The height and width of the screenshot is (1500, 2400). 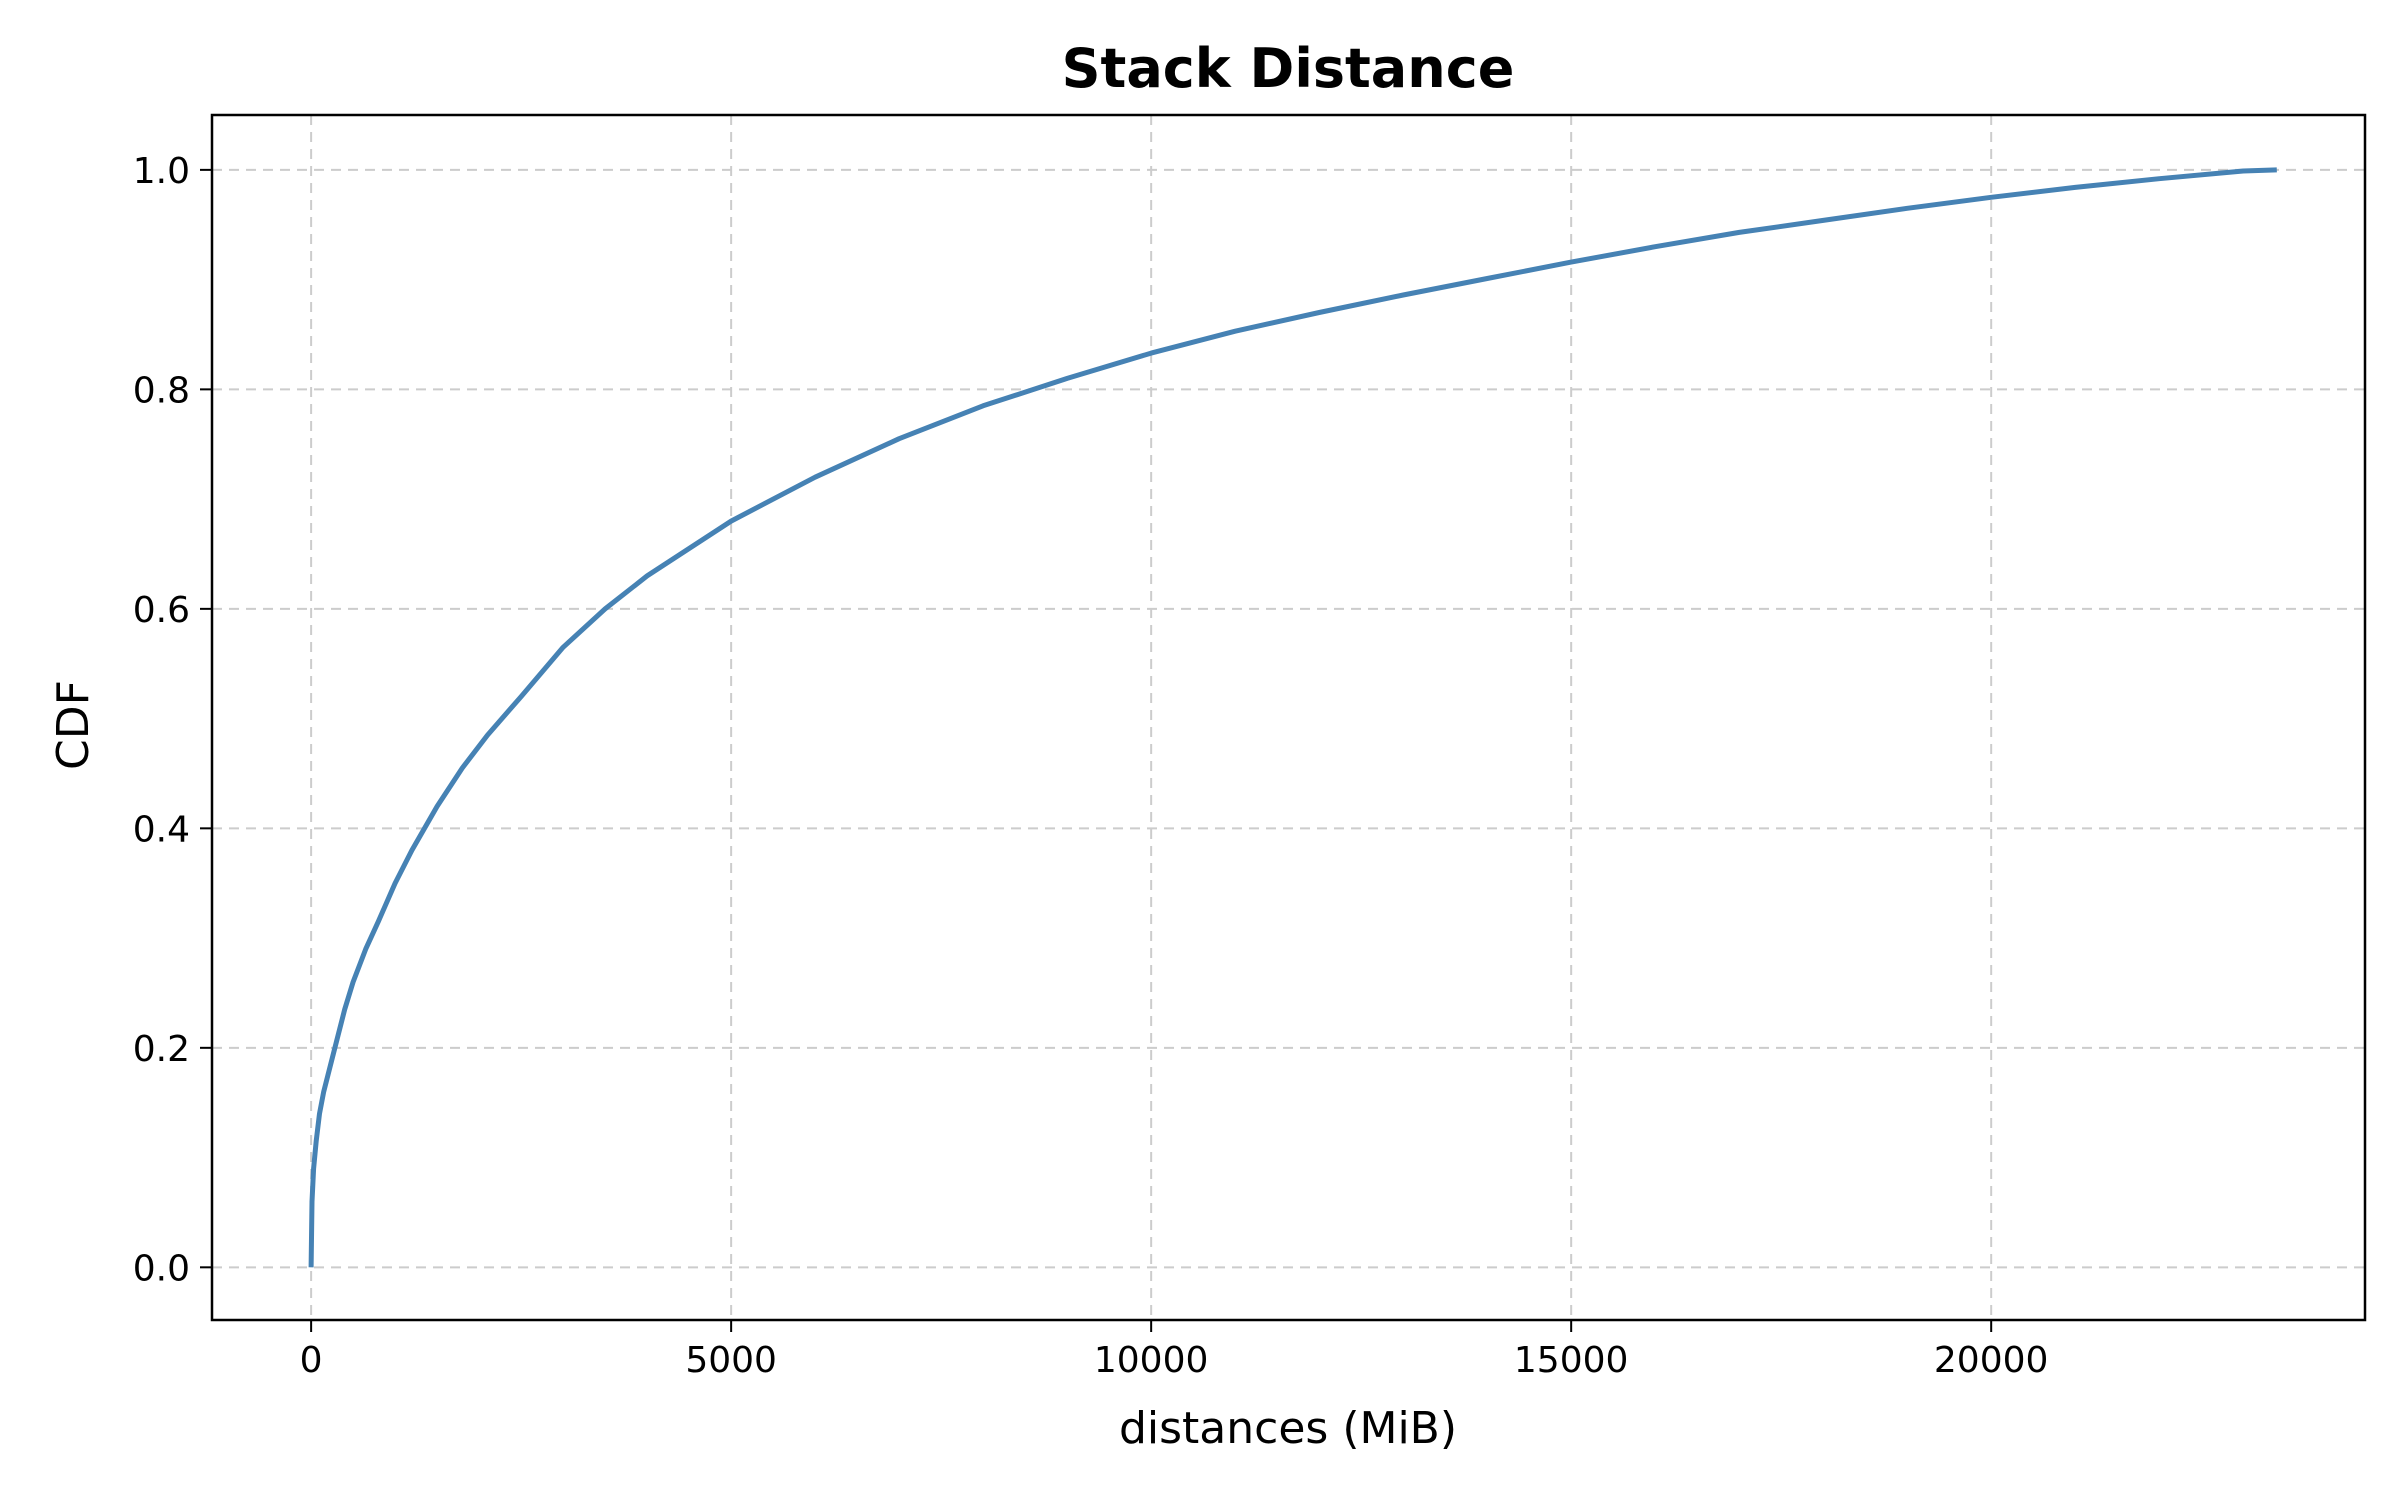 I want to click on x-tick-label: 5000, so click(x=731, y=1360).